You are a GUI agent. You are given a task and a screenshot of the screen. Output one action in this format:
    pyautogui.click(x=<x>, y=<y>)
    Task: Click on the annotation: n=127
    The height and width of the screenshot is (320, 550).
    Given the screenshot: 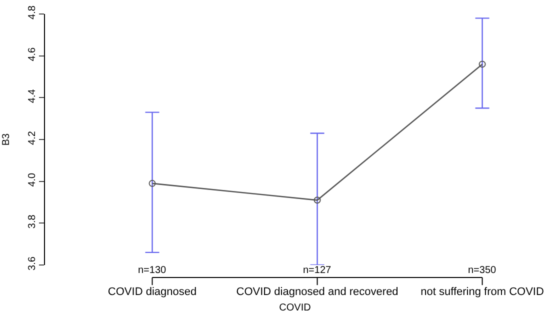 What is the action you would take?
    pyautogui.click(x=317, y=270)
    